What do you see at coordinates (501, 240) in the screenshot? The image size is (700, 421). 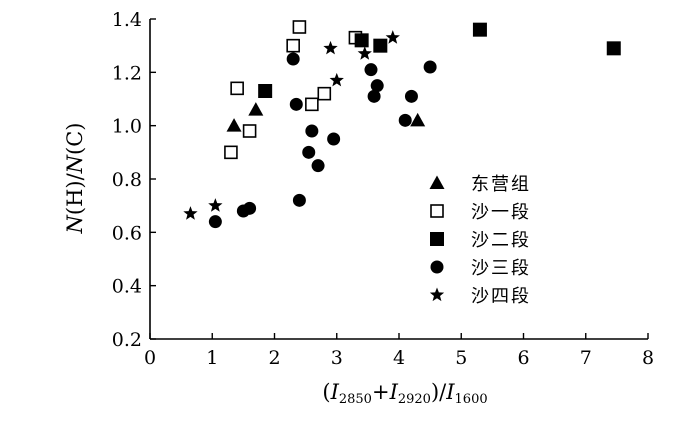 I see `legend-label: 沙二段` at bounding box center [501, 240].